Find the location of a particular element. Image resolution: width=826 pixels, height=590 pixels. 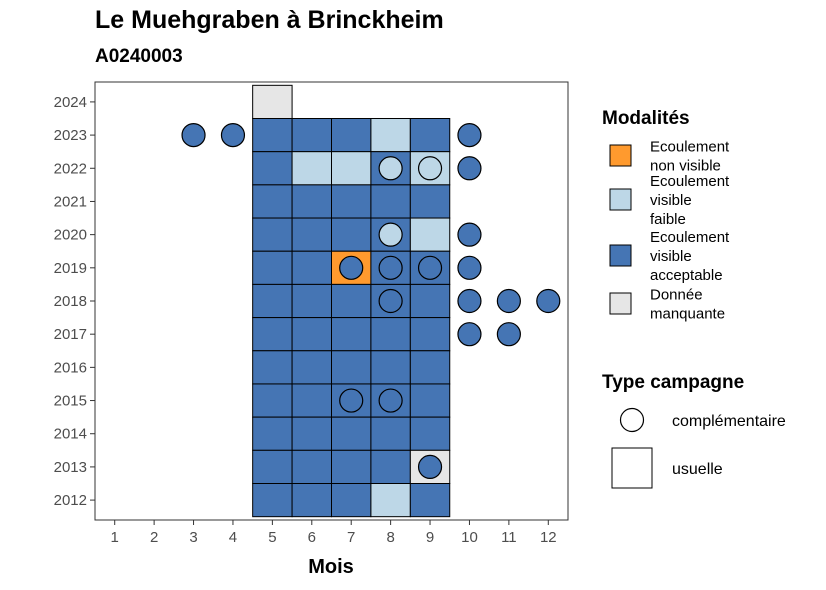

legend-key-vf is located at coordinates (620, 199).